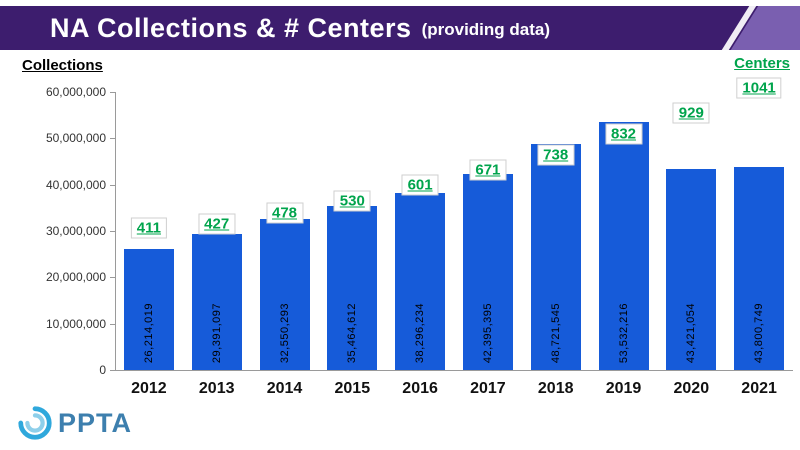 The image size is (800, 450). What do you see at coordinates (555, 257) in the screenshot?
I see `bar: 48,721,545` at bounding box center [555, 257].